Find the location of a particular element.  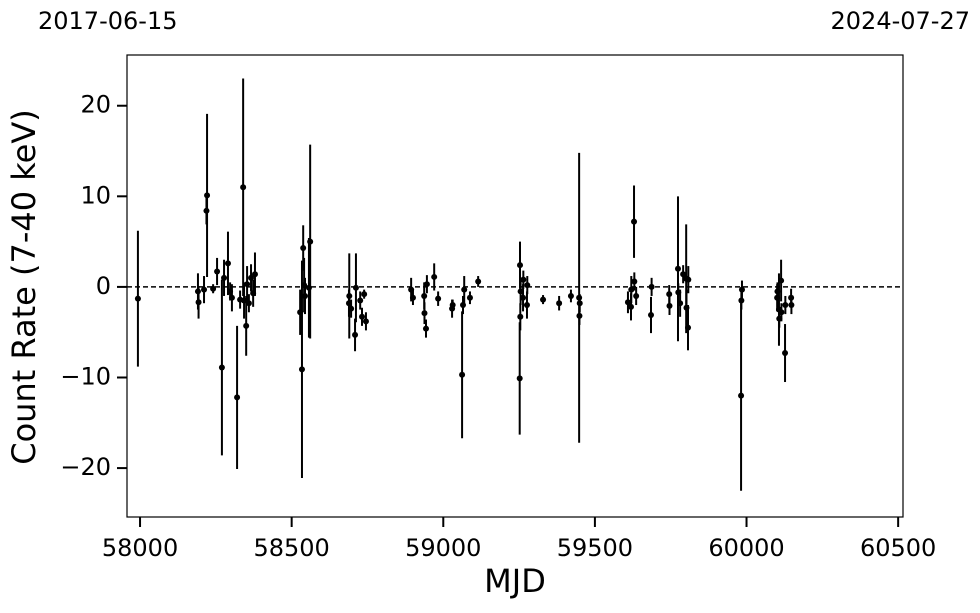

top-right-label: 2024-07-27 is located at coordinates (900, 21).